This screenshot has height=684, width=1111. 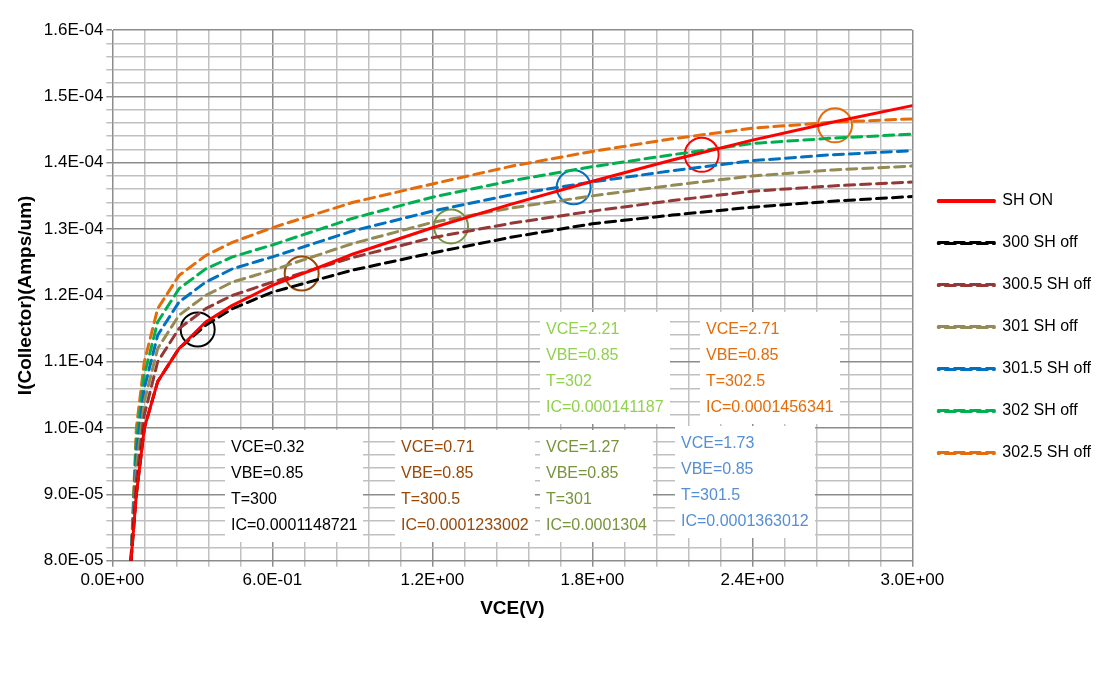 What do you see at coordinates (1040, 410) in the screenshot?
I see `legend-label: 302 SH off` at bounding box center [1040, 410].